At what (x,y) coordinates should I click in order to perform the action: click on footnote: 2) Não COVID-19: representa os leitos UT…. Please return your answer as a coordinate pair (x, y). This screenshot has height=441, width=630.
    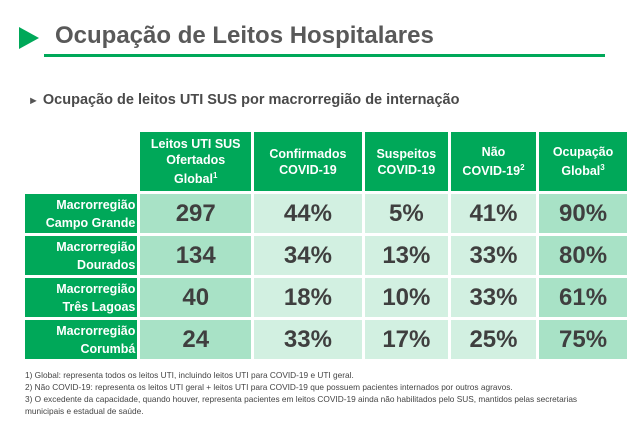
    Looking at the image, I should click on (269, 387).